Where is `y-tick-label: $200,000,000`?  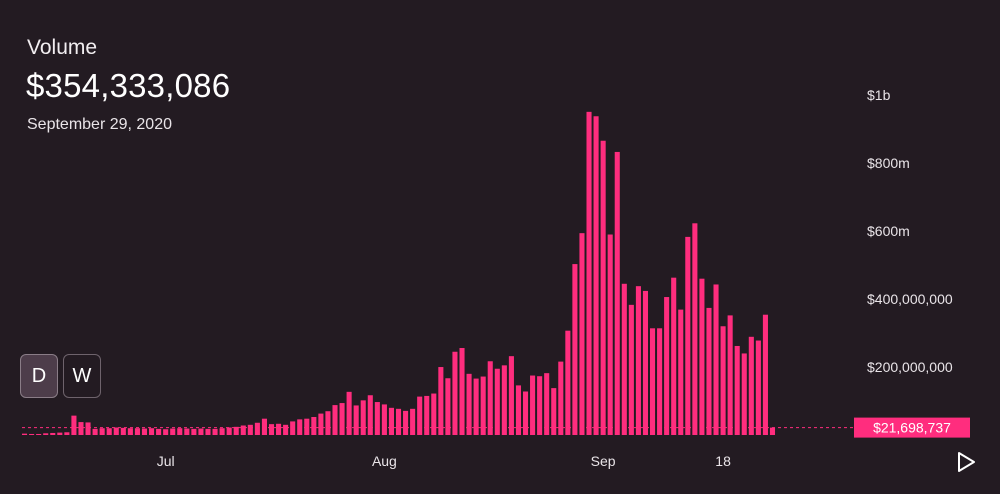
y-tick-label: $200,000,000 is located at coordinates (910, 367).